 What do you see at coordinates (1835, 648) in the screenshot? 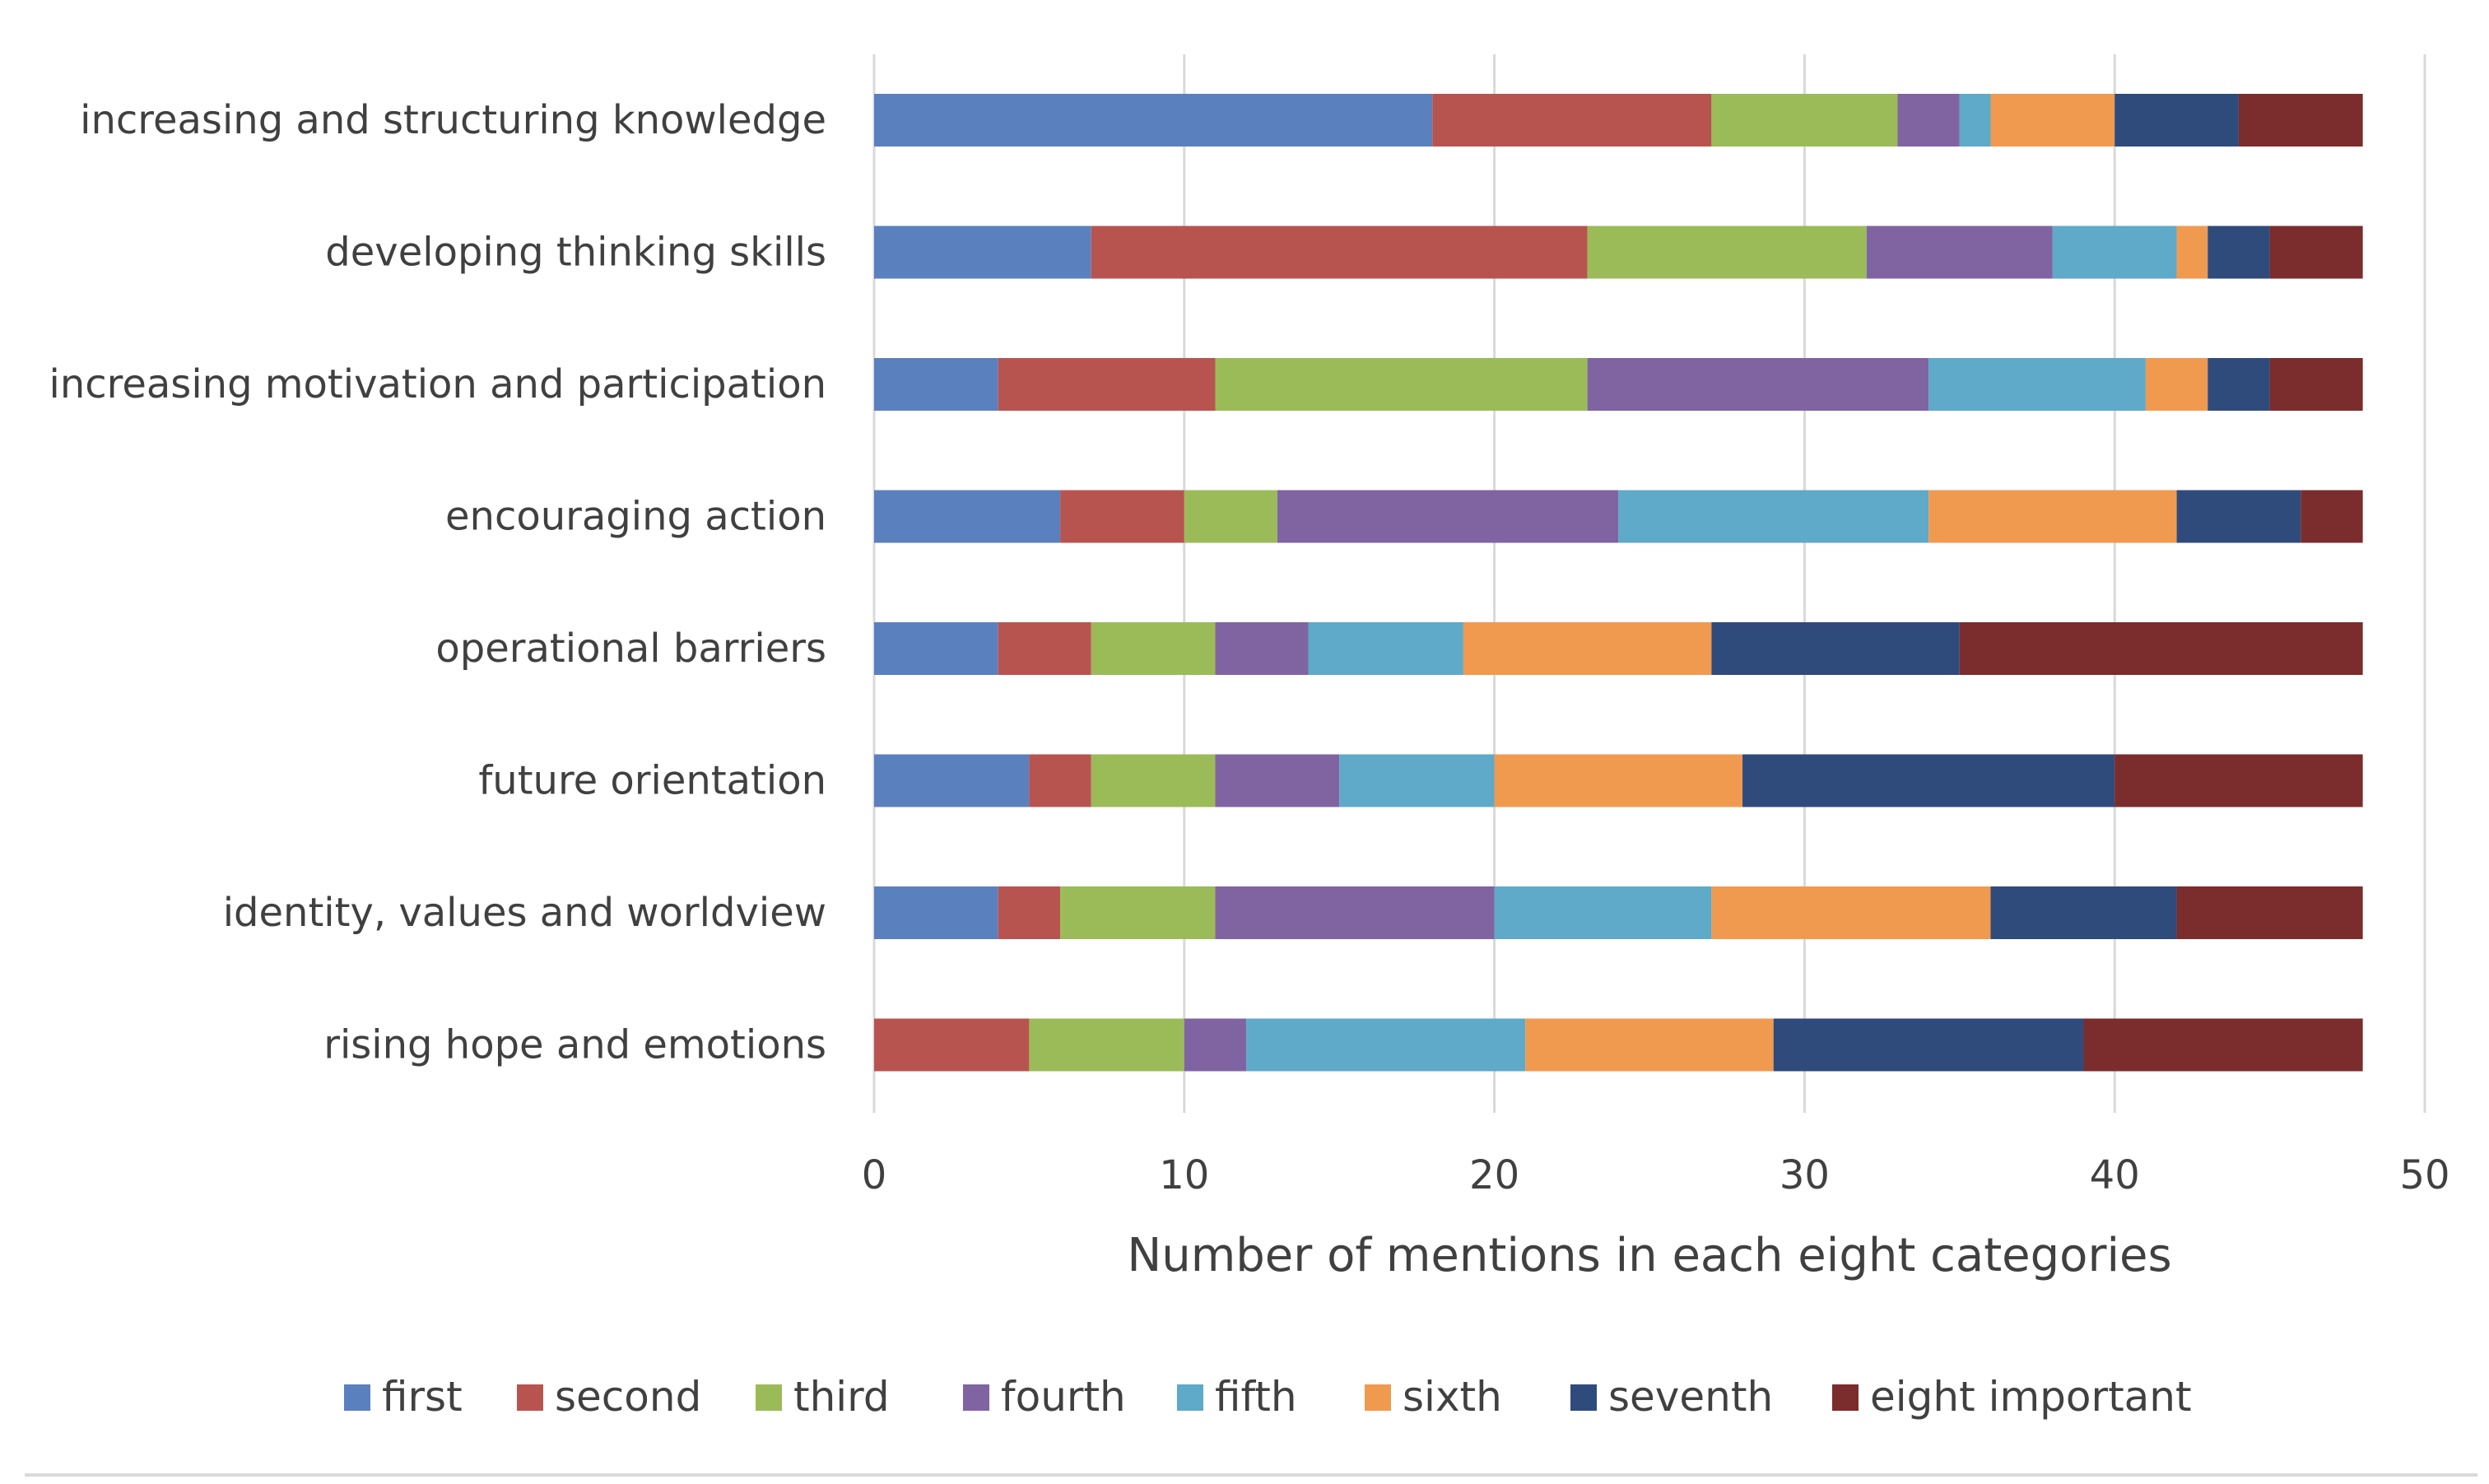
I see `bar-operational-barriers-seventh` at bounding box center [1835, 648].